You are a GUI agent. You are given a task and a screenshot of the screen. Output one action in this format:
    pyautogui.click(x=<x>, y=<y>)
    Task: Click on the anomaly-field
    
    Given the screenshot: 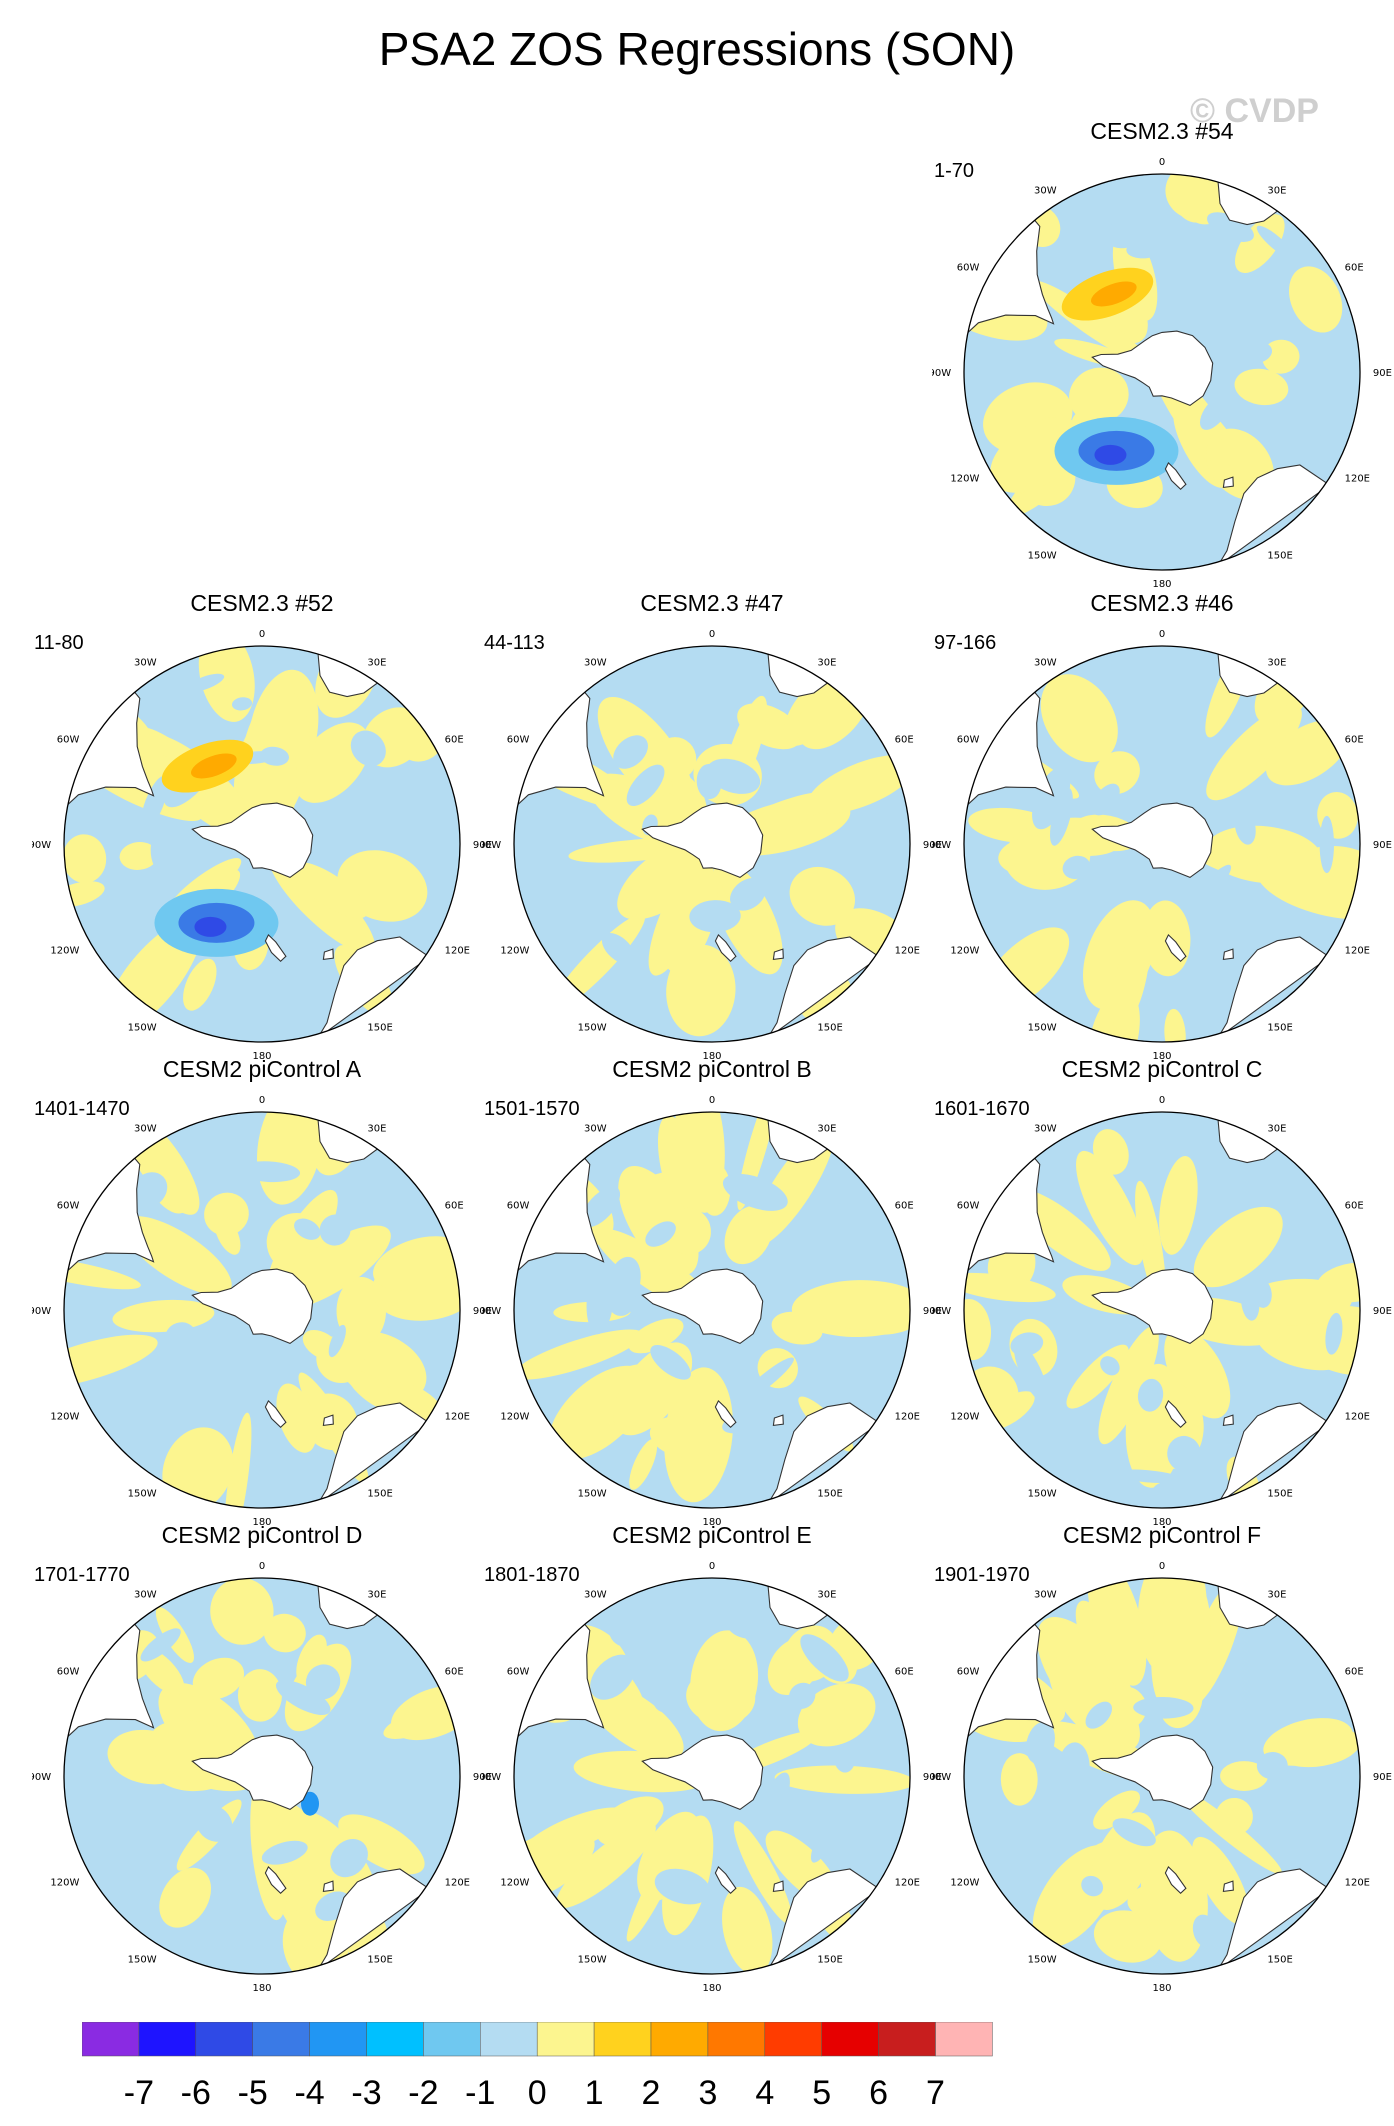 What is the action you would take?
    pyautogui.click(x=712, y=1777)
    